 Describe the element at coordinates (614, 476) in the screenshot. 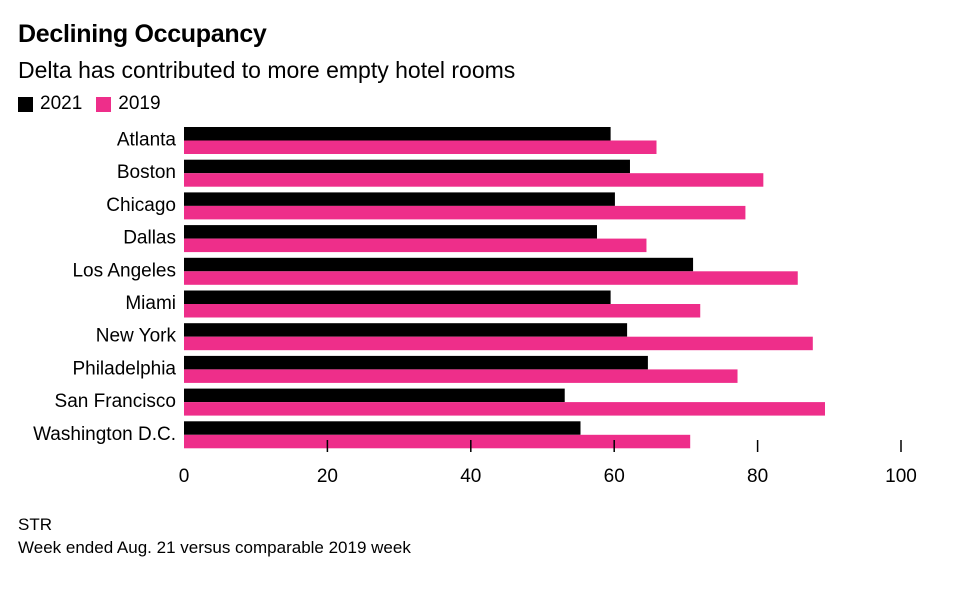

I see `x-tick-label-60: 60` at that location.